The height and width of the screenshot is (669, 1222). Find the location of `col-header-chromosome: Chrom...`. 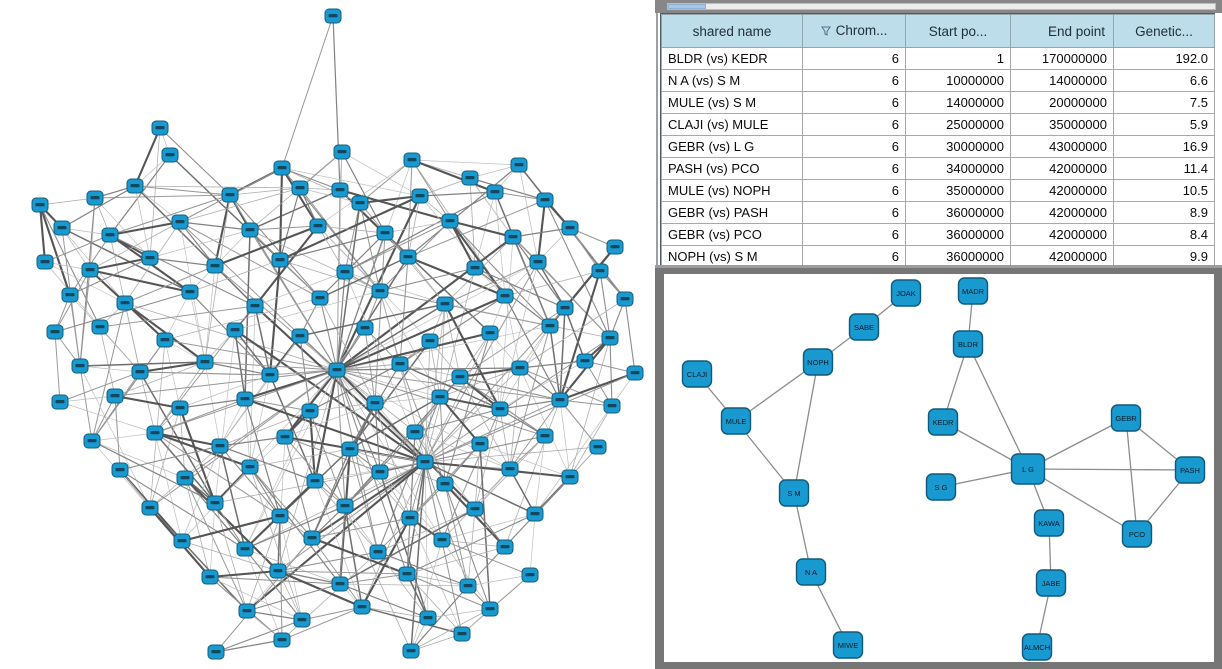

col-header-chromosome: Chrom... is located at coordinates (854, 31).